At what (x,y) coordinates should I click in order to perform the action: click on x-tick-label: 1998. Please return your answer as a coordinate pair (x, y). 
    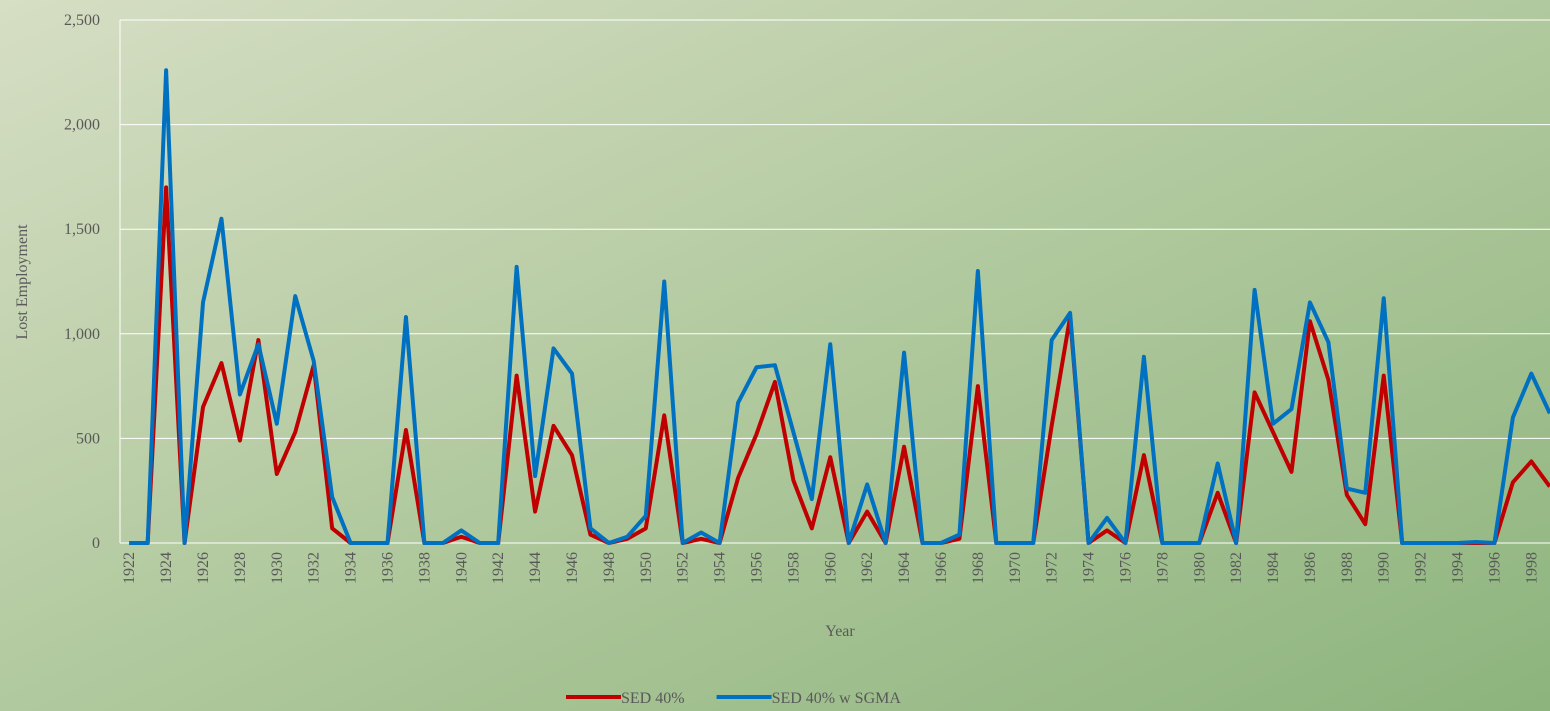
    Looking at the image, I should click on (1531, 568).